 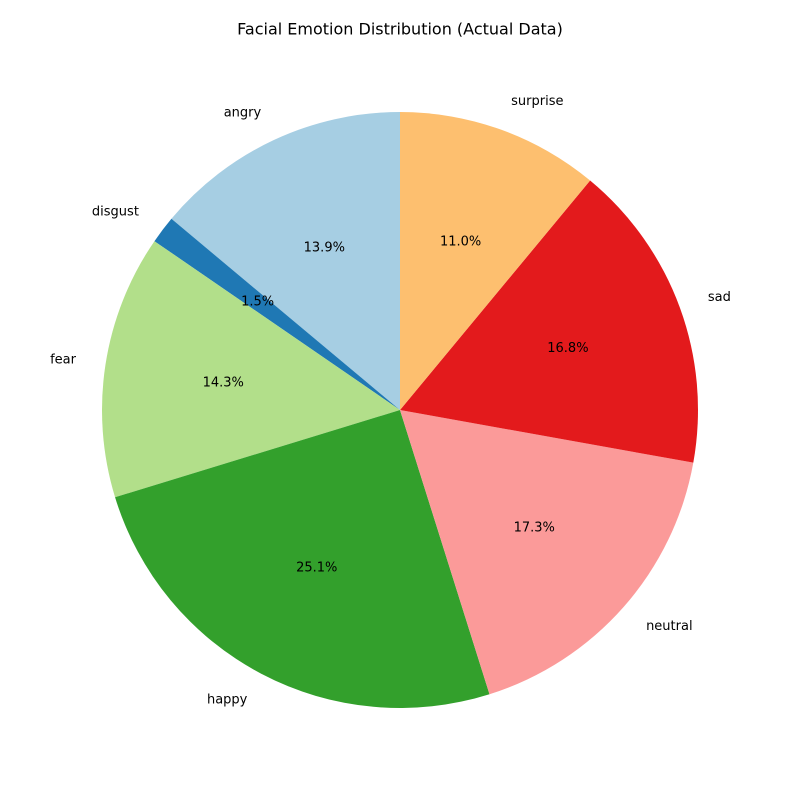 I want to click on pie-slice-surprise, so click(x=495, y=261).